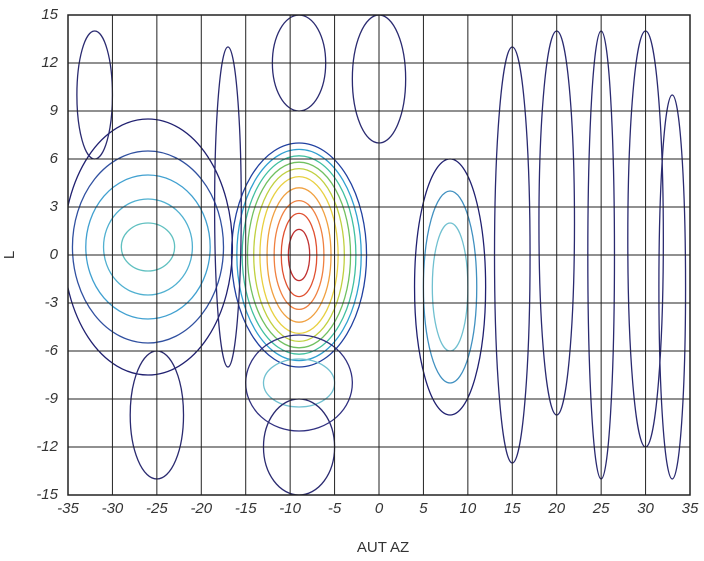 The image size is (704, 561). Describe the element at coordinates (601, 508) in the screenshot. I see `x-tick-label: 25` at that location.